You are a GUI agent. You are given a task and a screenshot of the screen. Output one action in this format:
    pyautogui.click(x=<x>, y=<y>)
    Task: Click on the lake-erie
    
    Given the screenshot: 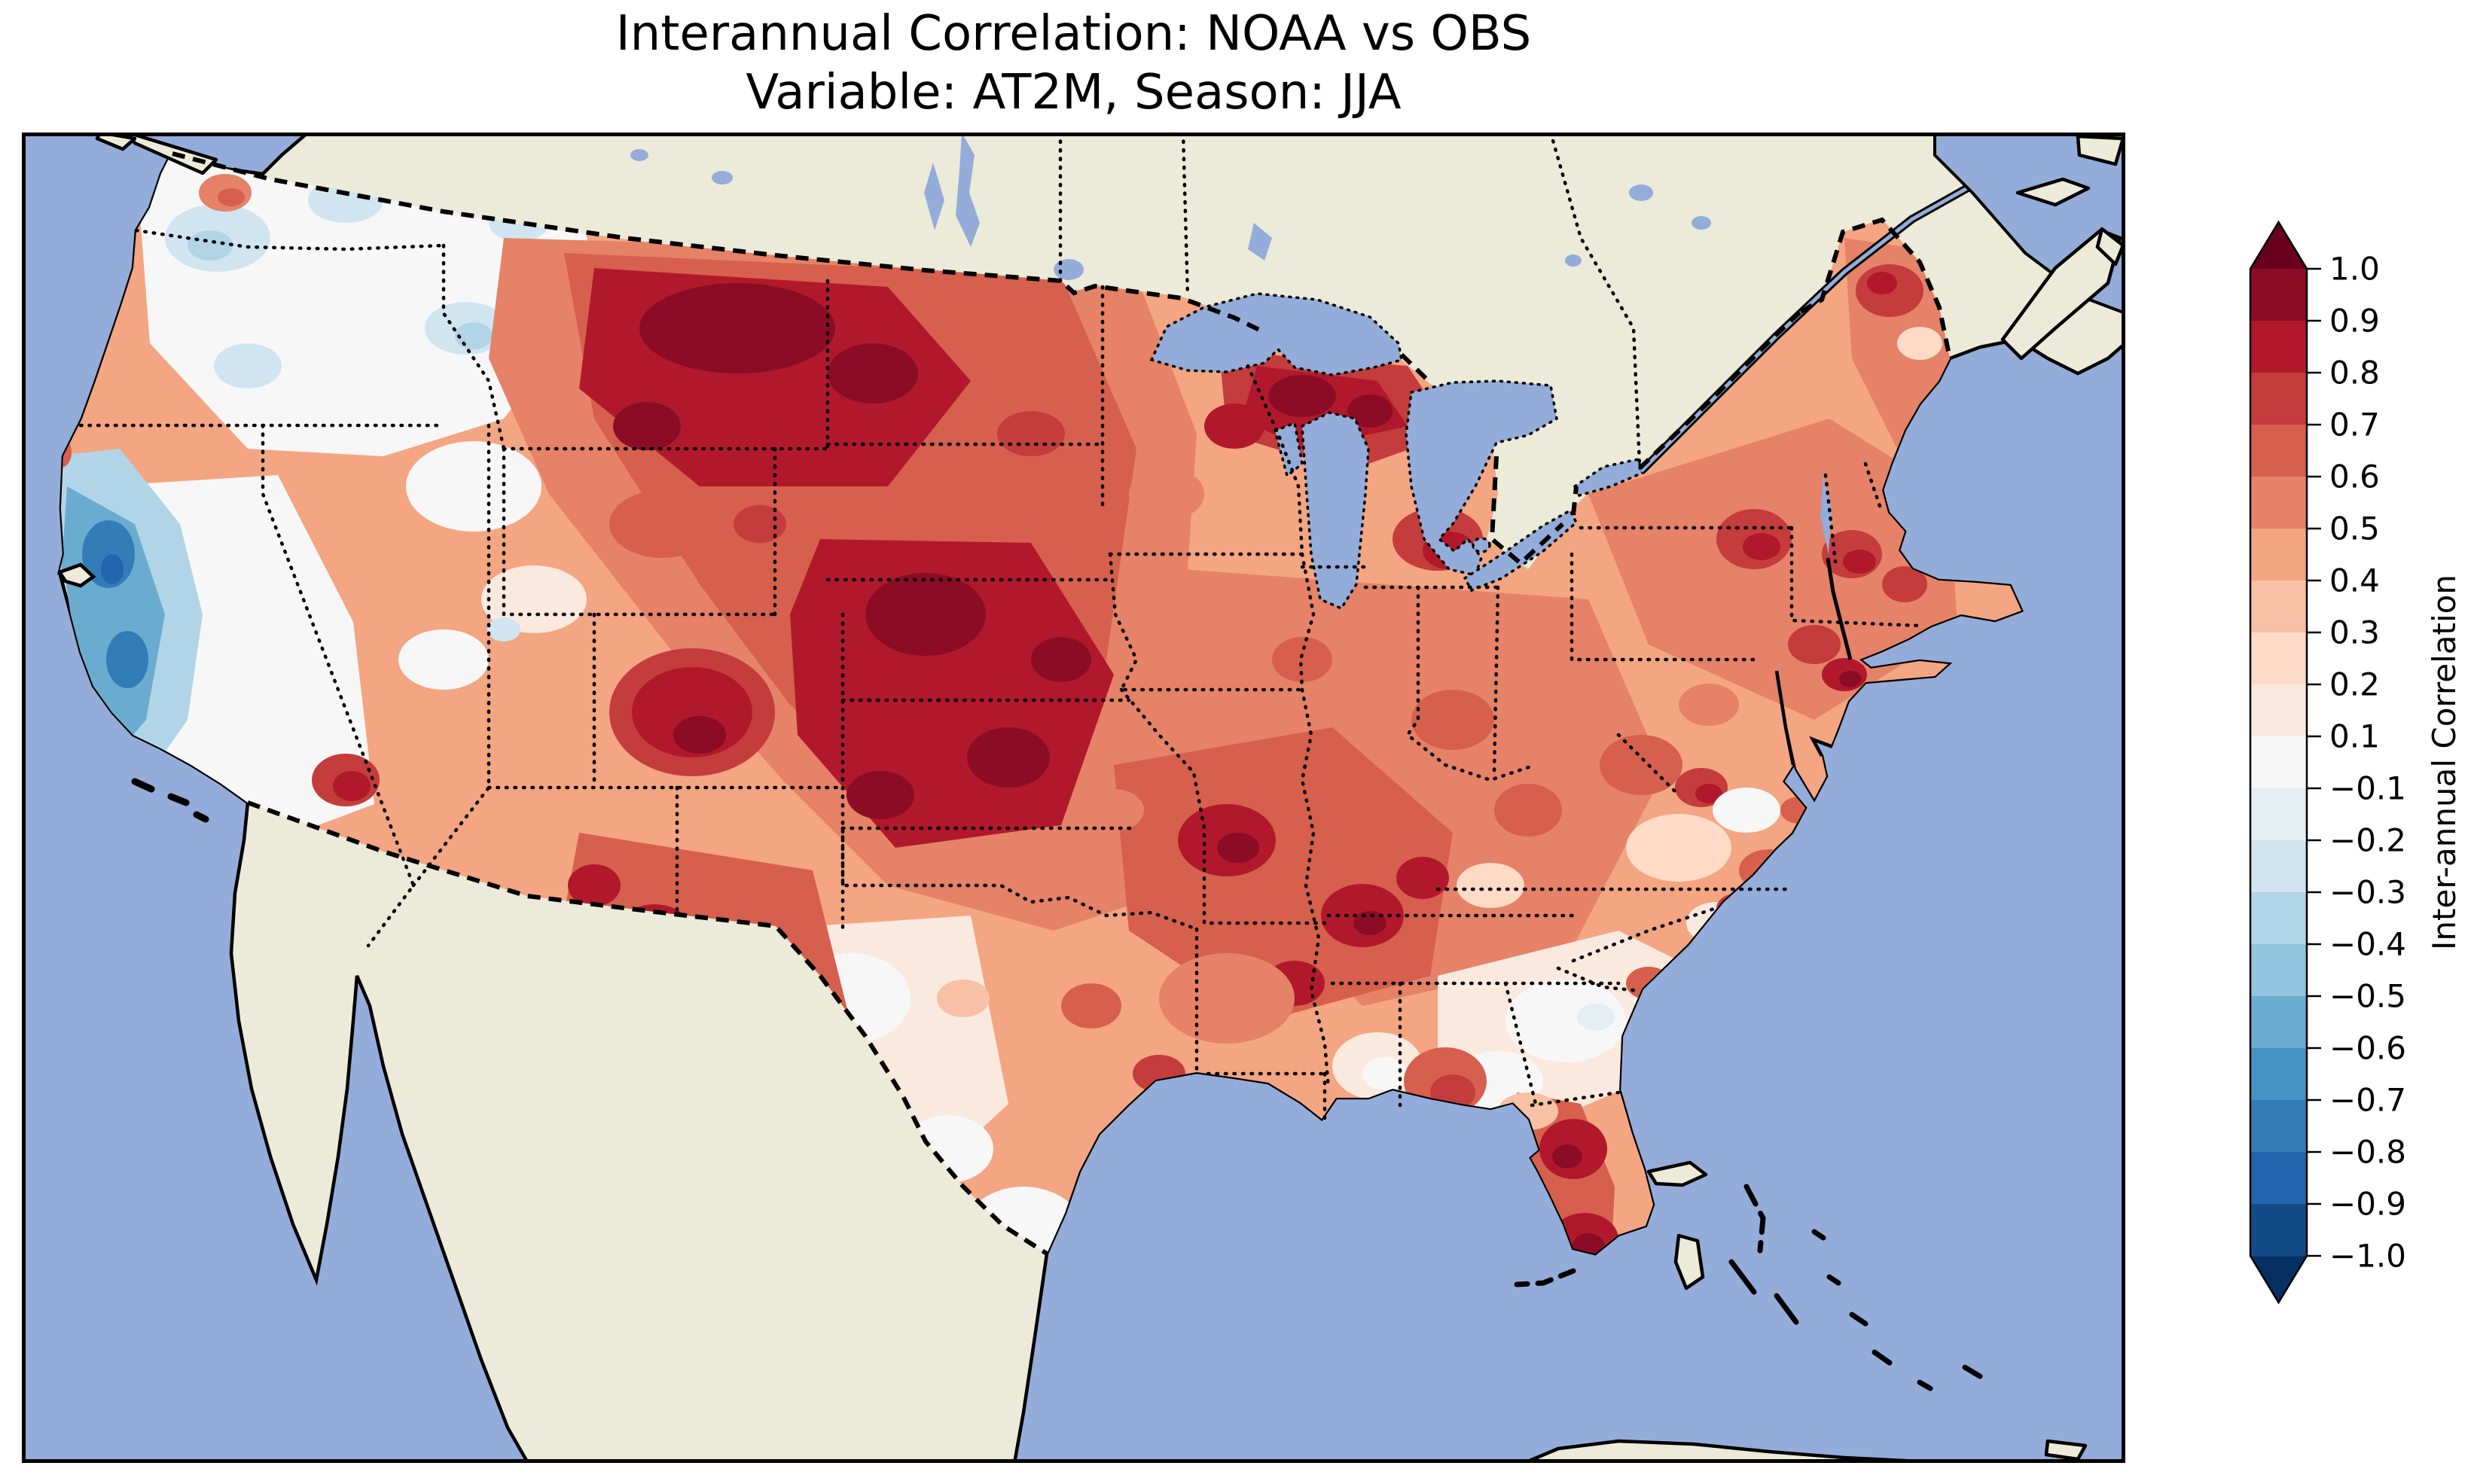 What is the action you would take?
    pyautogui.click(x=1521, y=550)
    